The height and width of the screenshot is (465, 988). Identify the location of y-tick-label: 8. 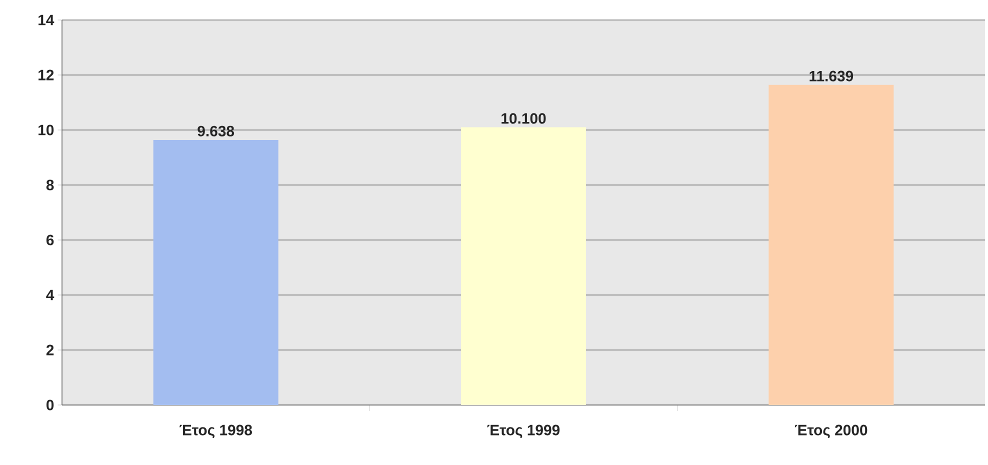
(50, 185).